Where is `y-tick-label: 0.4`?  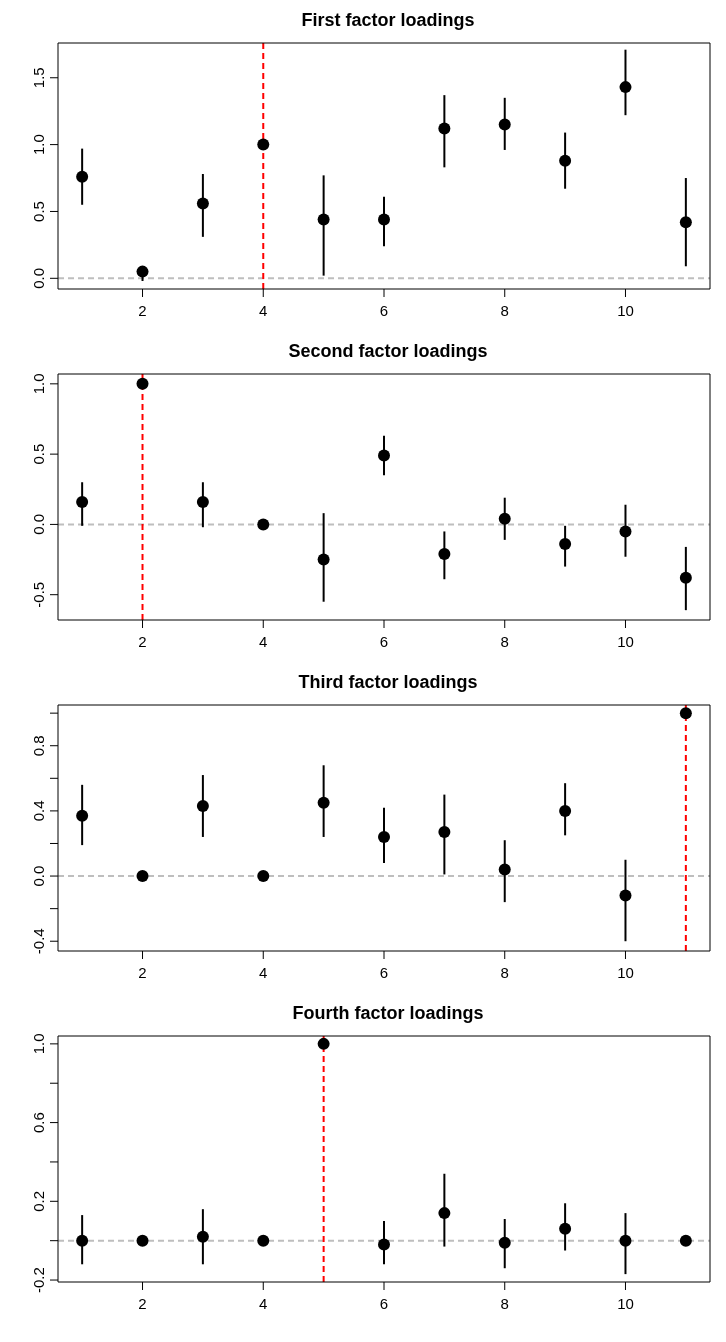 y-tick-label: 0.4 is located at coordinates (38, 811).